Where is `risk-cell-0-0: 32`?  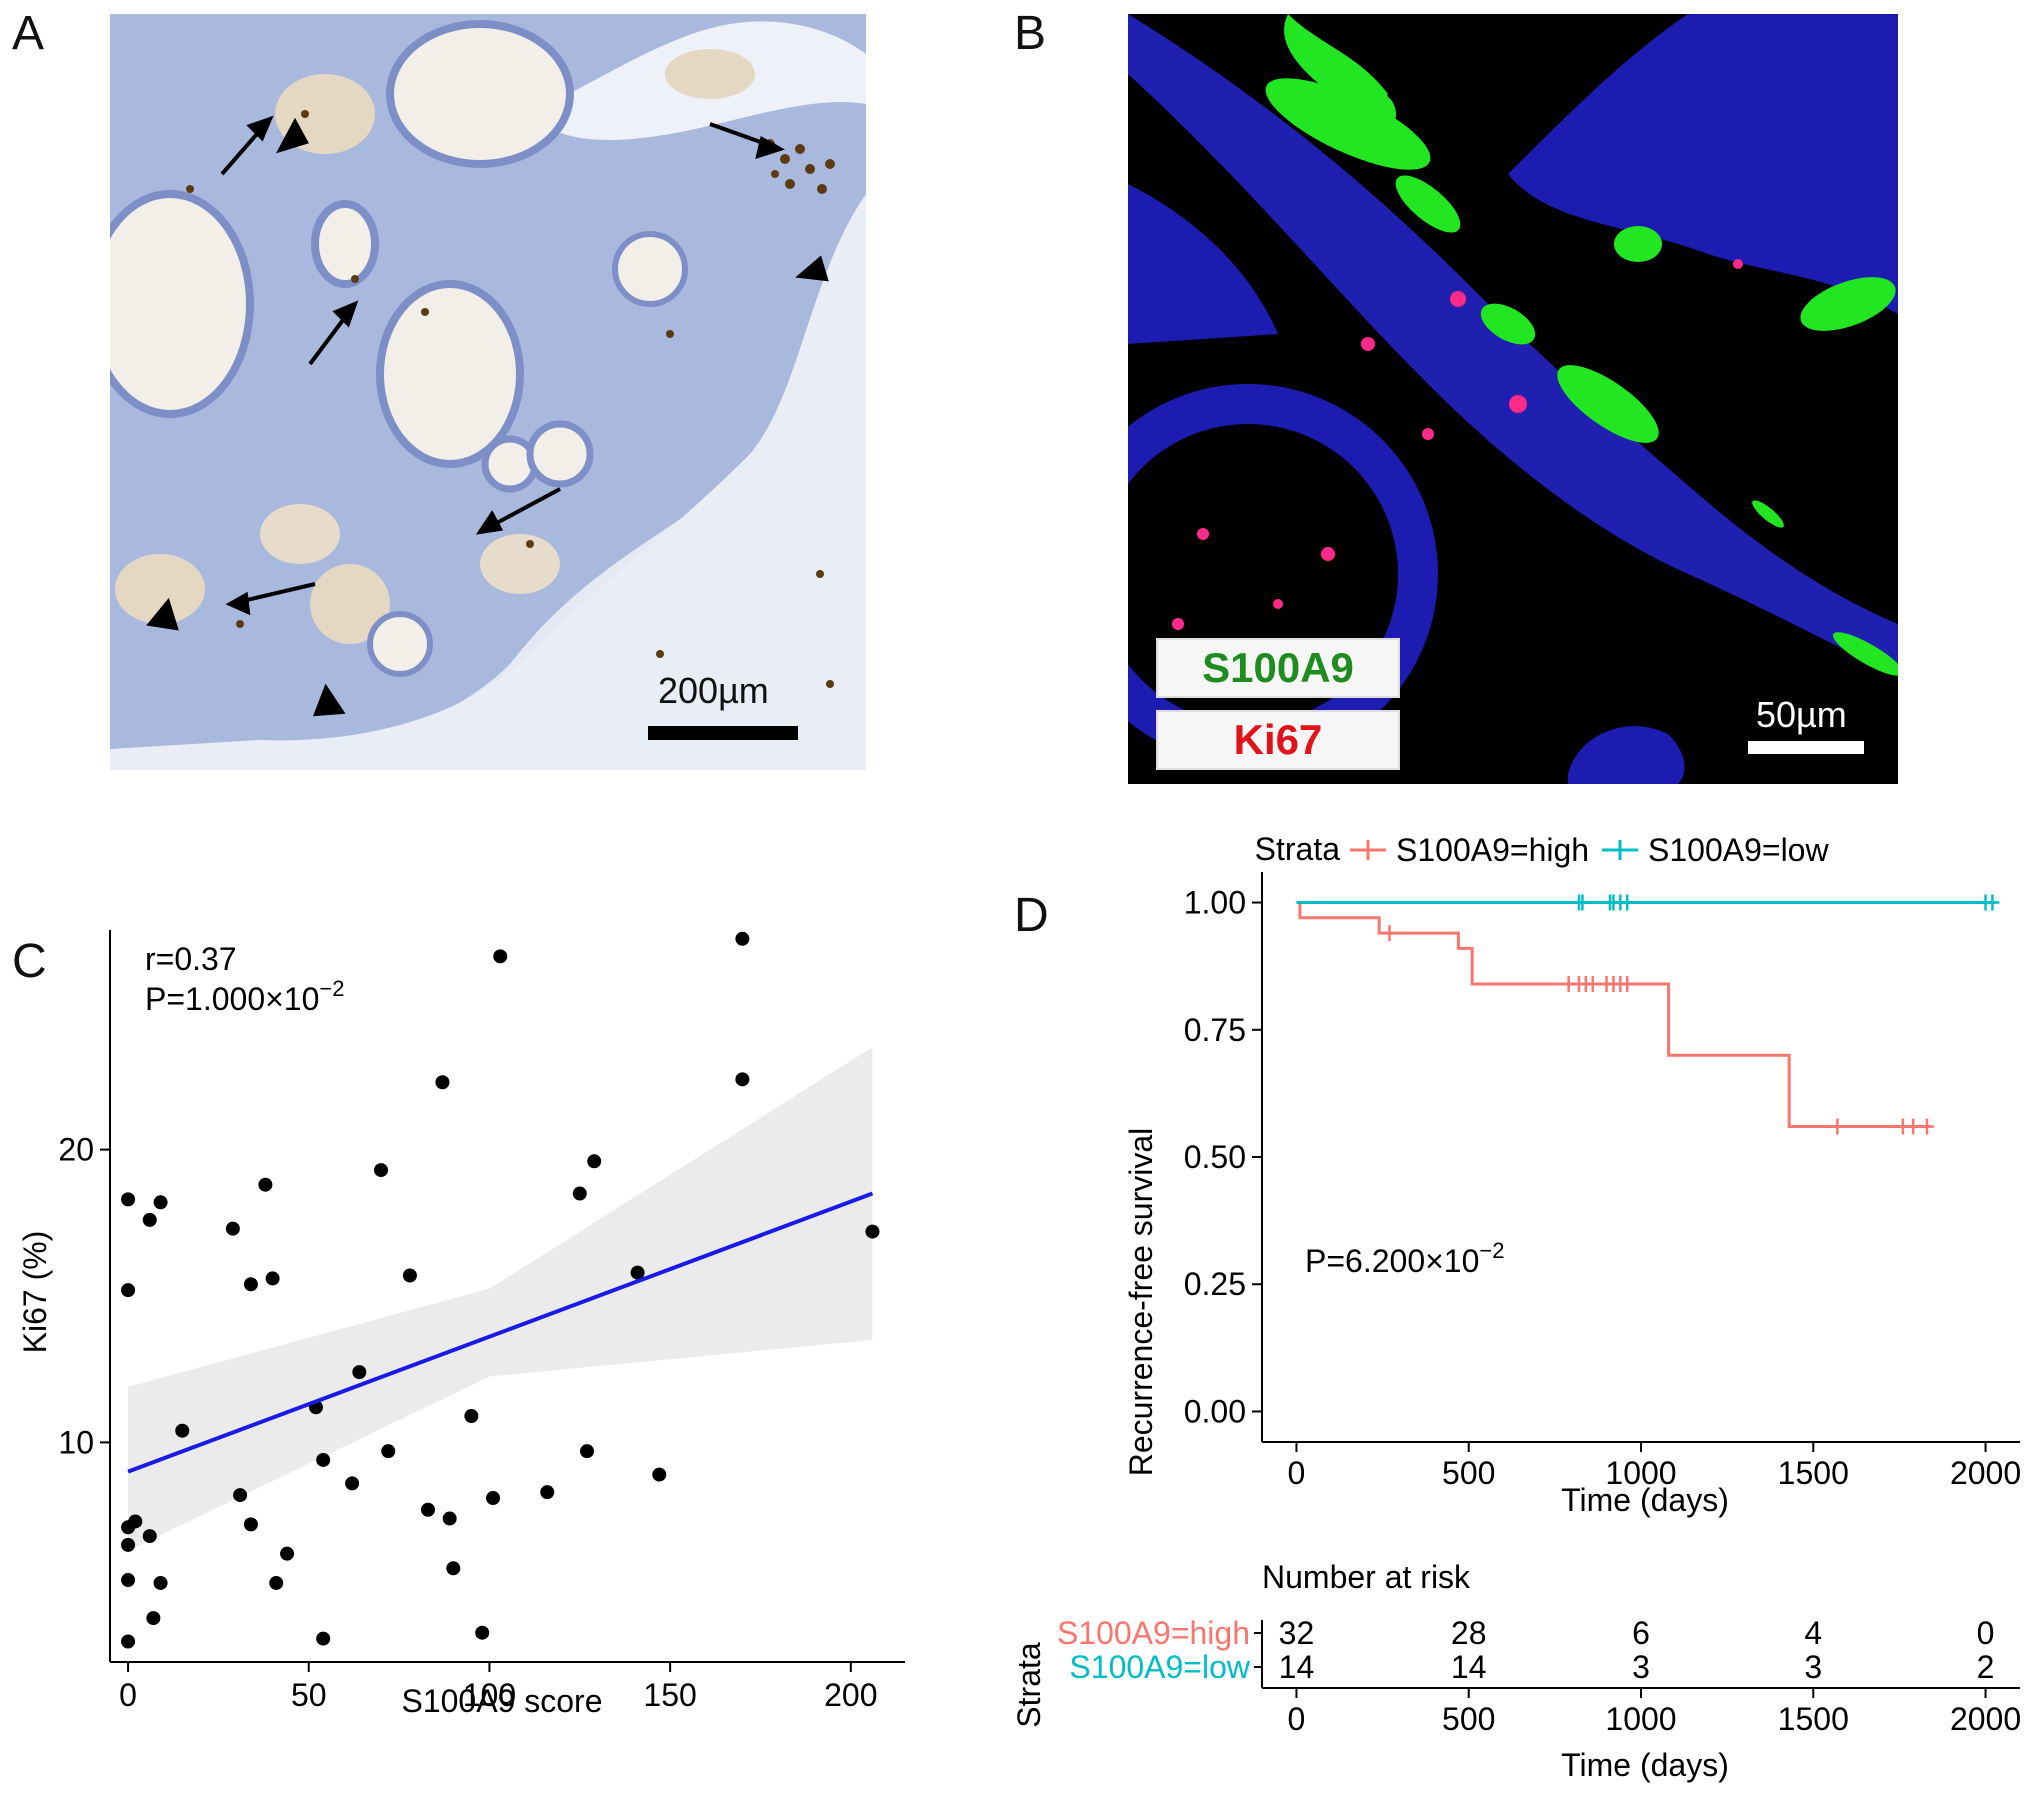 risk-cell-0-0: 32 is located at coordinates (1297, 1633).